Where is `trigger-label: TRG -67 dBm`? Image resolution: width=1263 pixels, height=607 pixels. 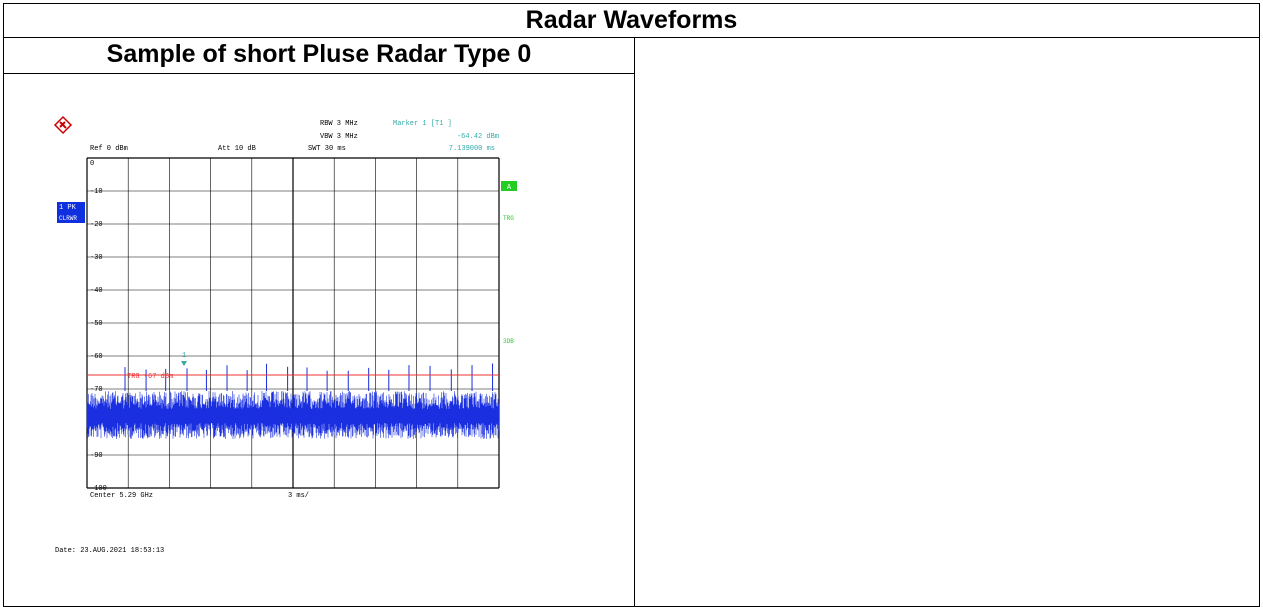 trigger-label: TRG -67 dBm is located at coordinates (150, 377).